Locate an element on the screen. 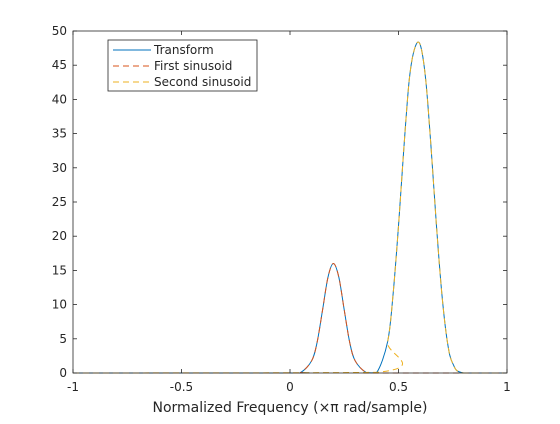 This screenshot has height=424, width=560. y-tick-label: 35 is located at coordinates (59, 134).